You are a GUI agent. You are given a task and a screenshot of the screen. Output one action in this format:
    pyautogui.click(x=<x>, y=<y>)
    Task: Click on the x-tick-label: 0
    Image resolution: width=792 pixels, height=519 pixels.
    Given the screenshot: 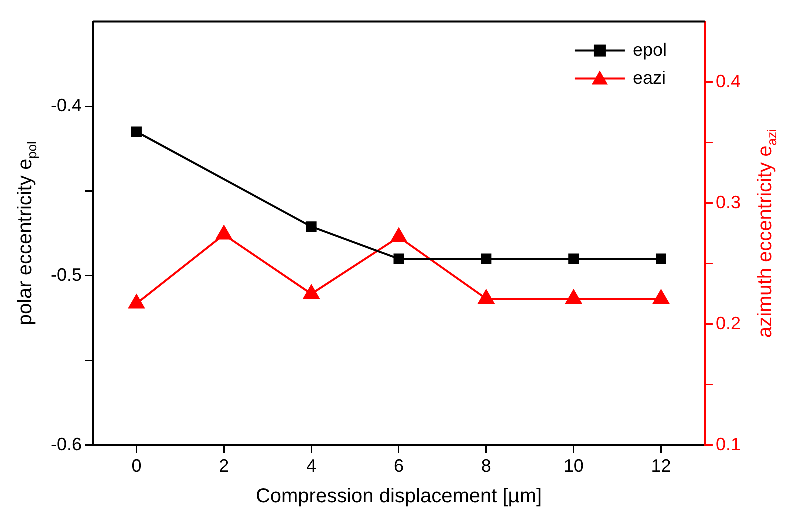 What is the action you would take?
    pyautogui.click(x=137, y=466)
    